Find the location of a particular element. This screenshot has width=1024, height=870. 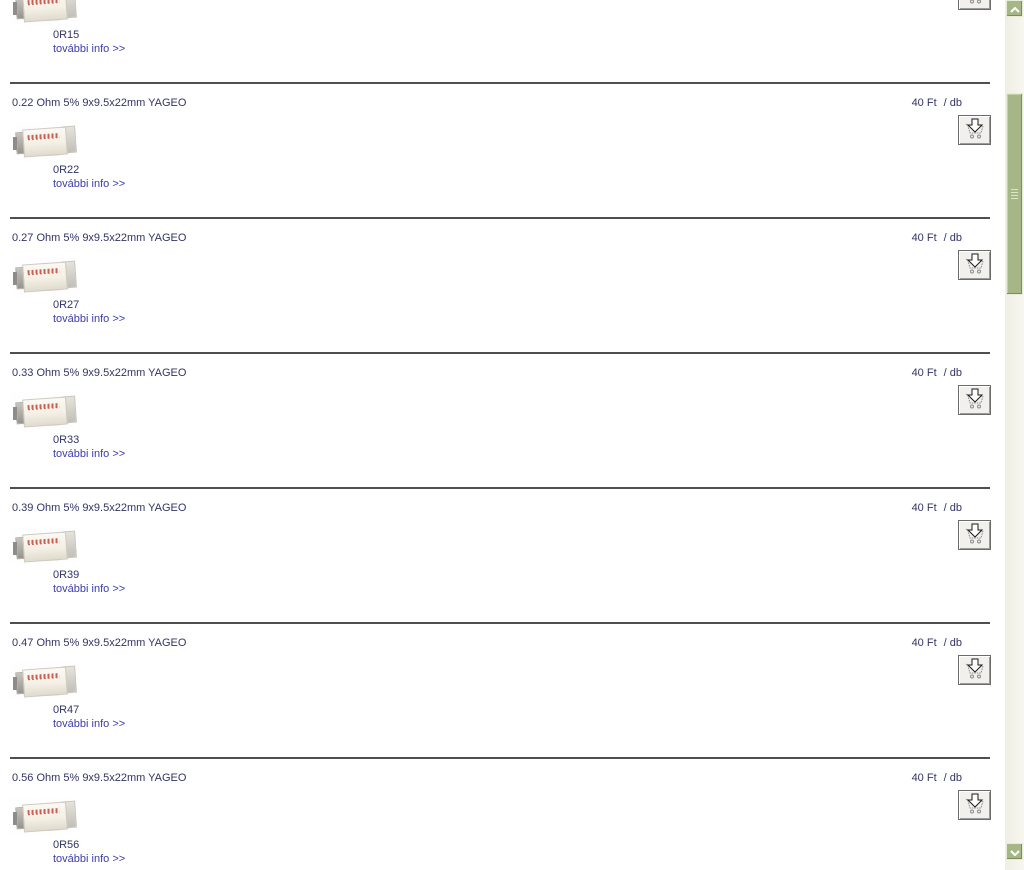

product-code: 0R39 is located at coordinates (66, 575).